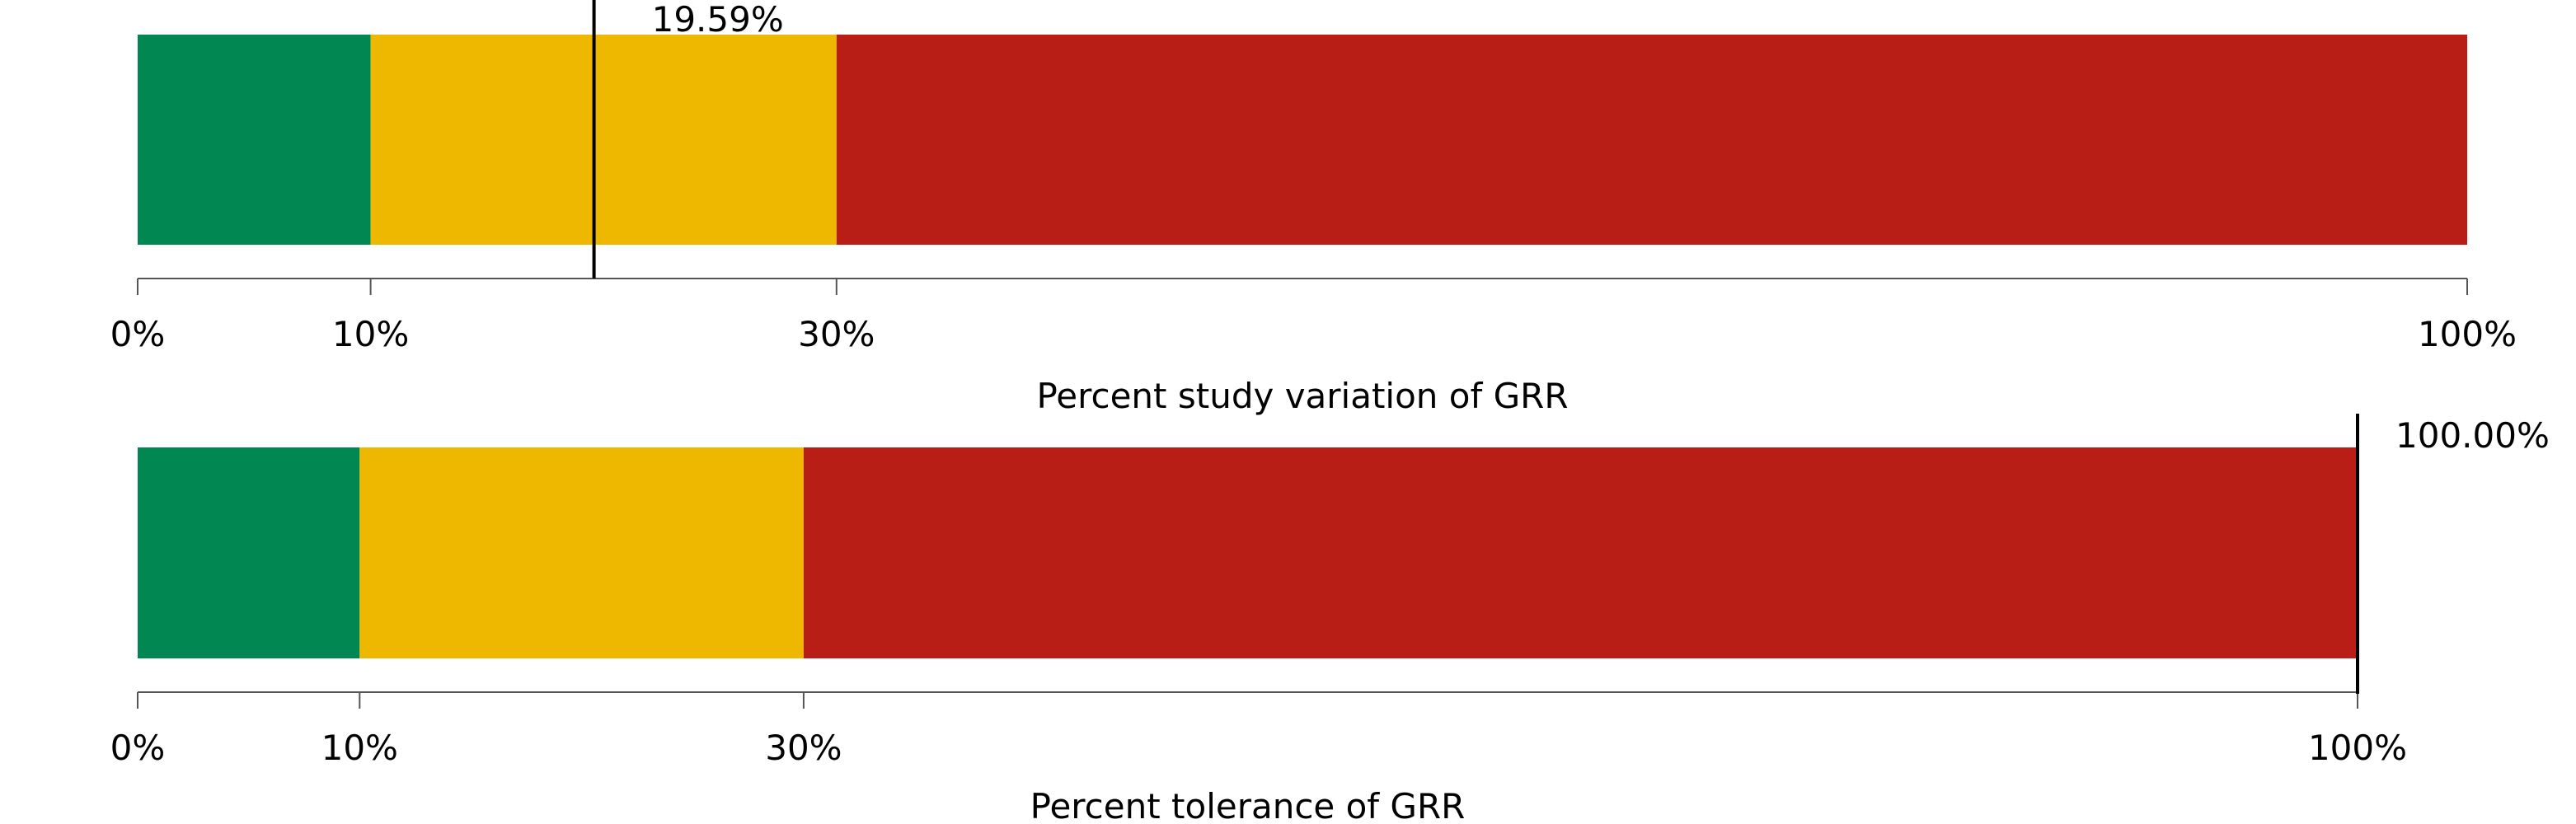 The height and width of the screenshot is (824, 2576). What do you see at coordinates (837, 334) in the screenshot?
I see `x-tick-label-chart-1: 30%` at bounding box center [837, 334].